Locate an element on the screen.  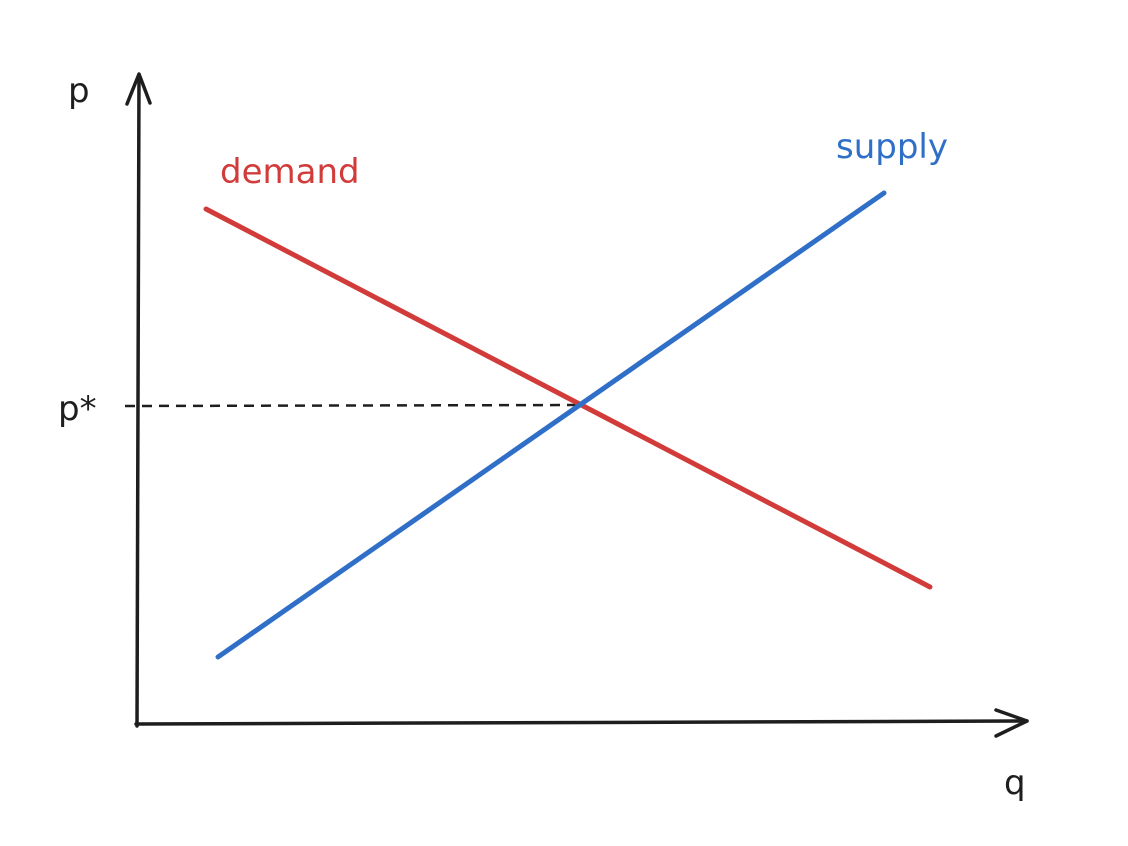
demand-label: demand is located at coordinates (290, 172).